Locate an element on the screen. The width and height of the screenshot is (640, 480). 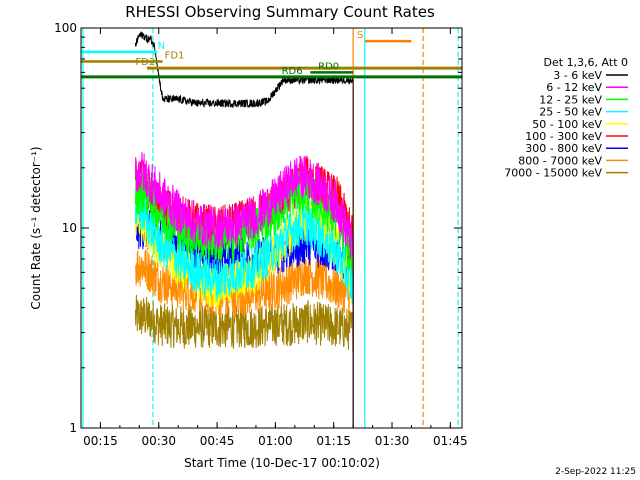
legend-label-4: 50 - 100 keV is located at coordinates (567, 124).